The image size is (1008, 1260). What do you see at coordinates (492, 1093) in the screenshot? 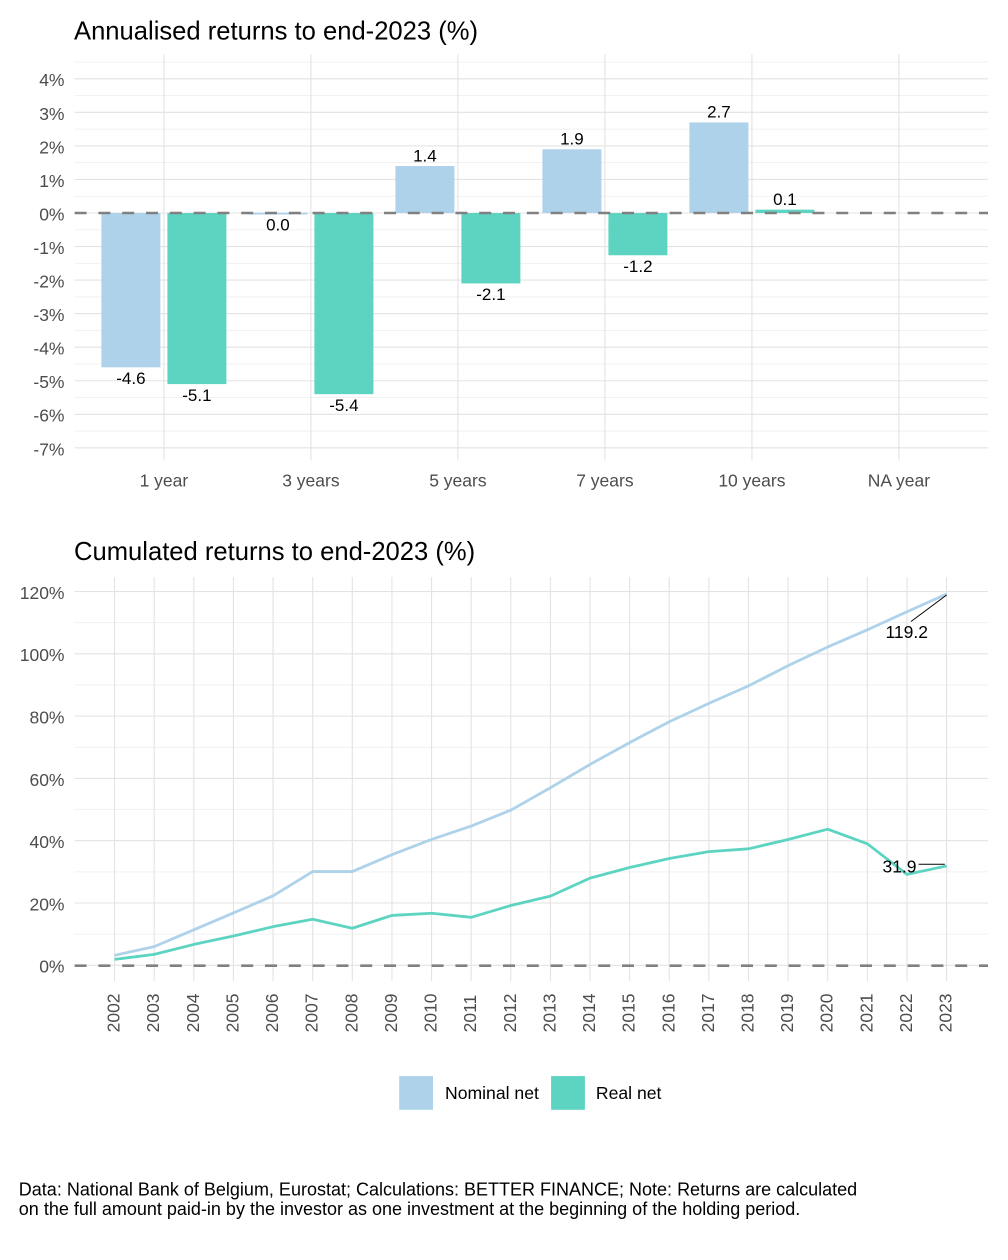
I see `svg-text: Nominal net` at bounding box center [492, 1093].